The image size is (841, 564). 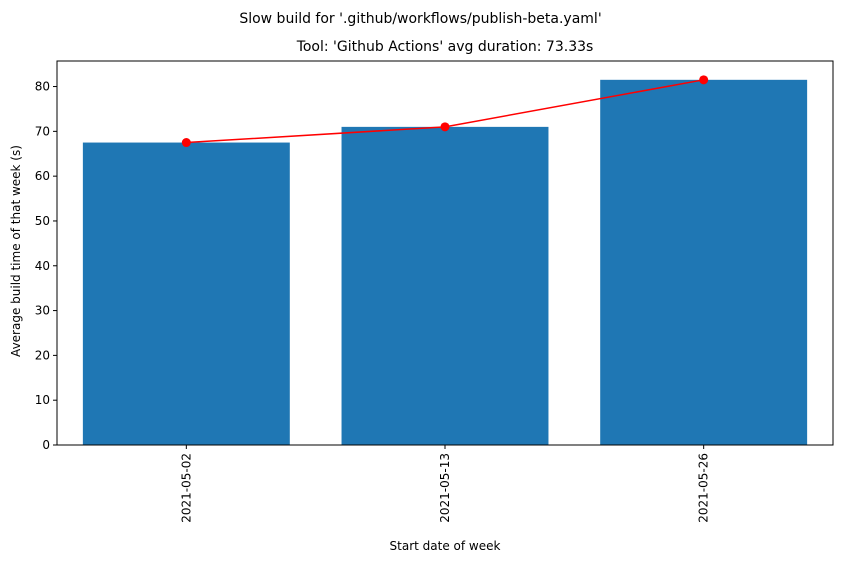 I want to click on x-axis-label: Start date of week, so click(x=445, y=546).